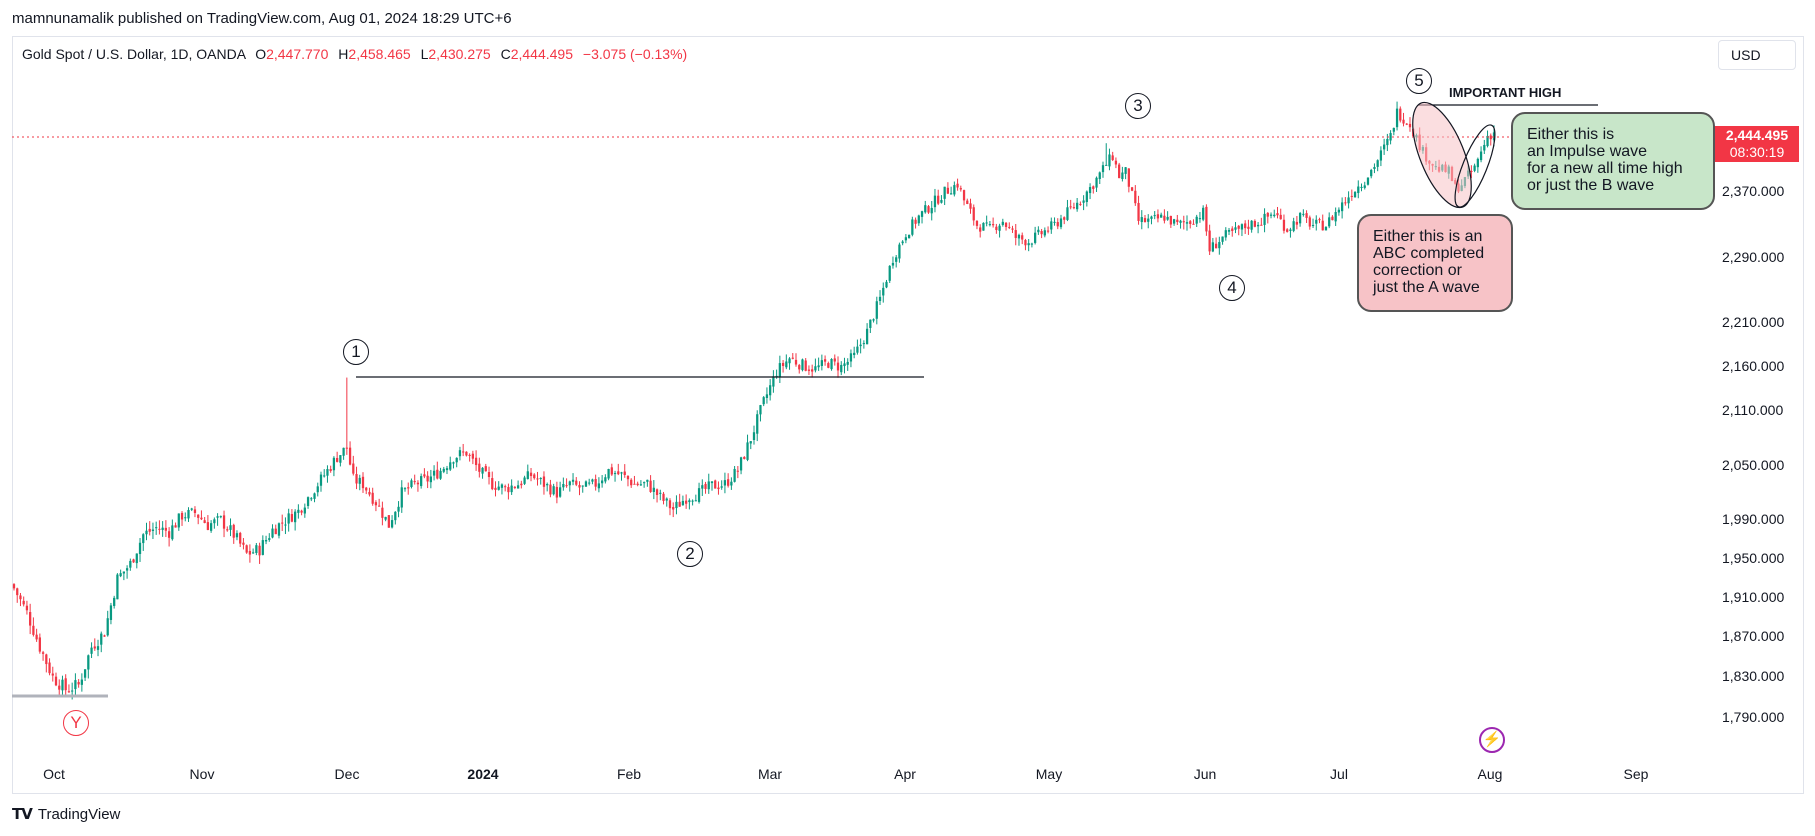 The image size is (1815, 836). What do you see at coordinates (1753, 410) in the screenshot?
I see `price-tick-label: 2,110.000` at bounding box center [1753, 410].